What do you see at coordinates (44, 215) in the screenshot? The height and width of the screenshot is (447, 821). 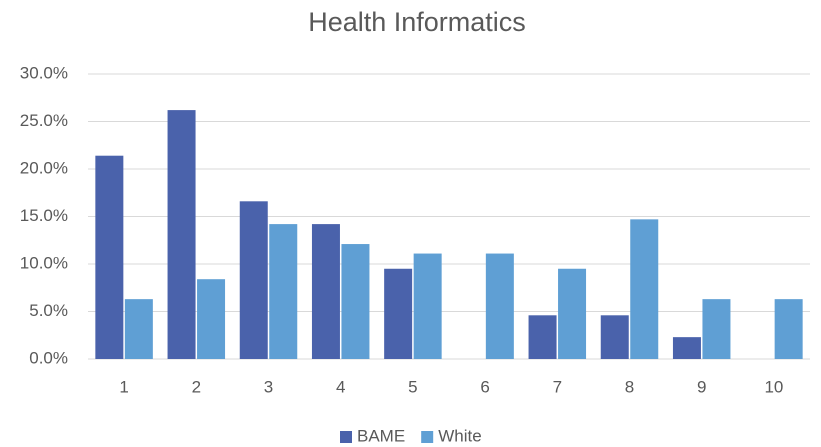 I see `y-tick-label: 15.0%` at bounding box center [44, 215].